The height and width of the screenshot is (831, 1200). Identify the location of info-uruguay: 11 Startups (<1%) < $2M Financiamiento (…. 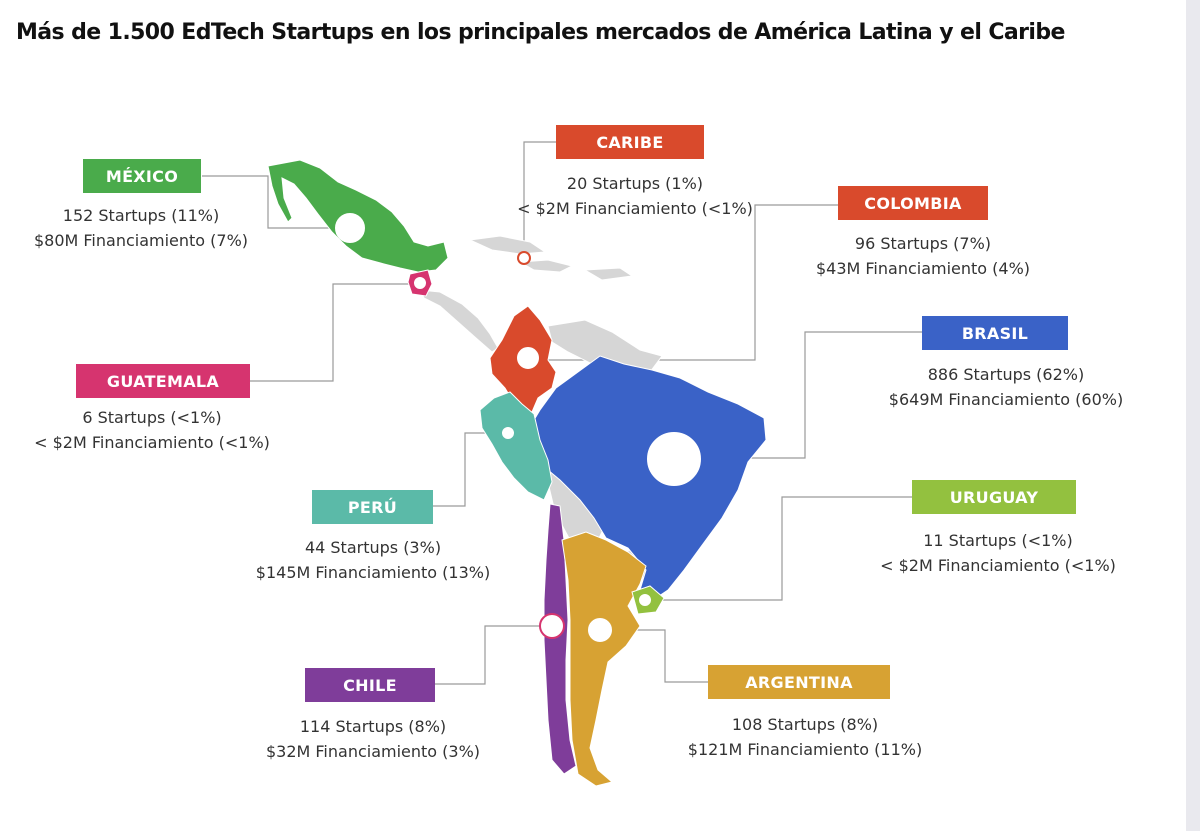
(998, 553).